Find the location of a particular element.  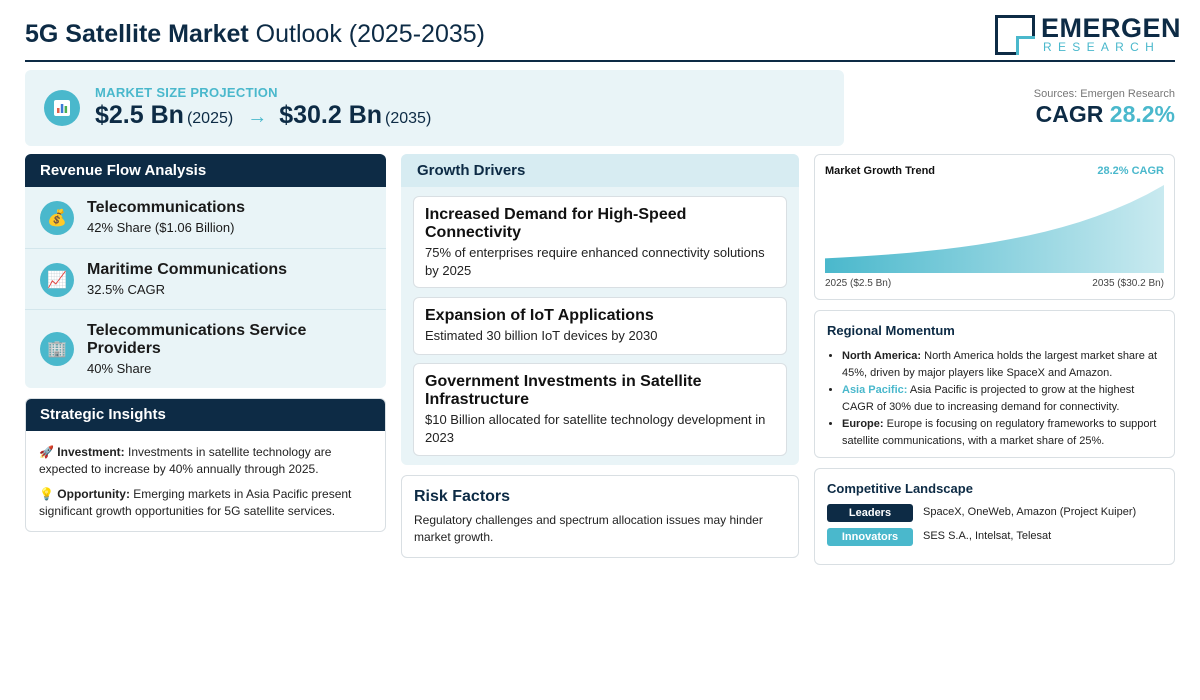

risk-factors-title: Risk Factors is located at coordinates (462, 496).